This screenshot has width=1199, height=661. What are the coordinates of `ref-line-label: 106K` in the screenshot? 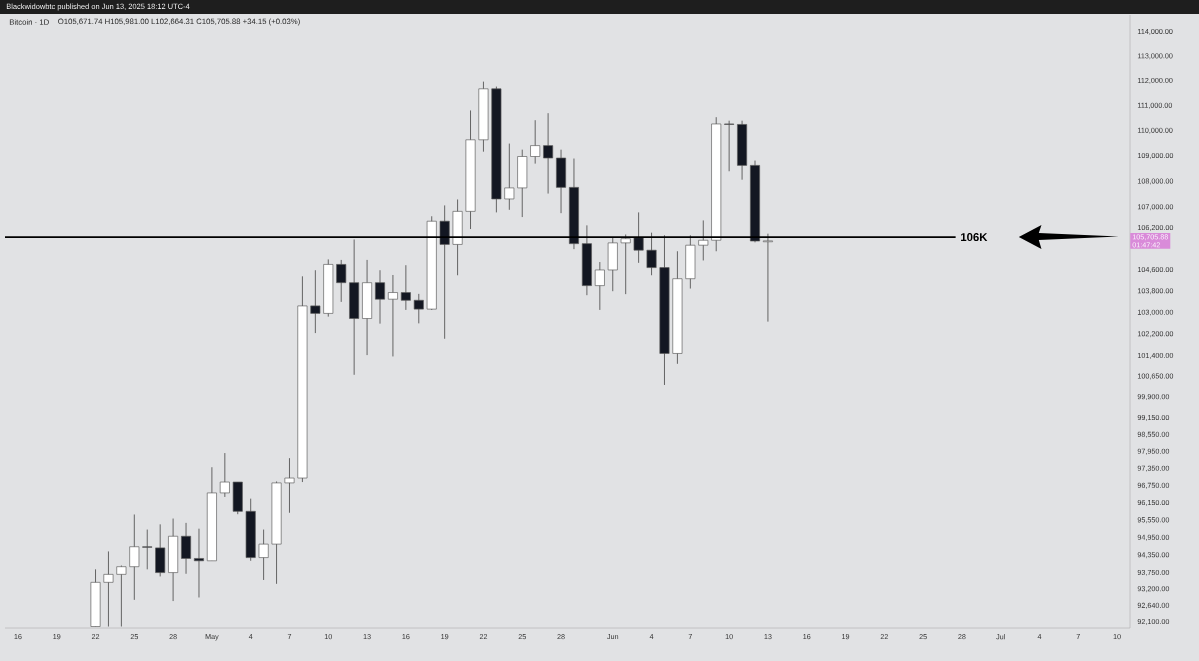 It's located at (974, 237).